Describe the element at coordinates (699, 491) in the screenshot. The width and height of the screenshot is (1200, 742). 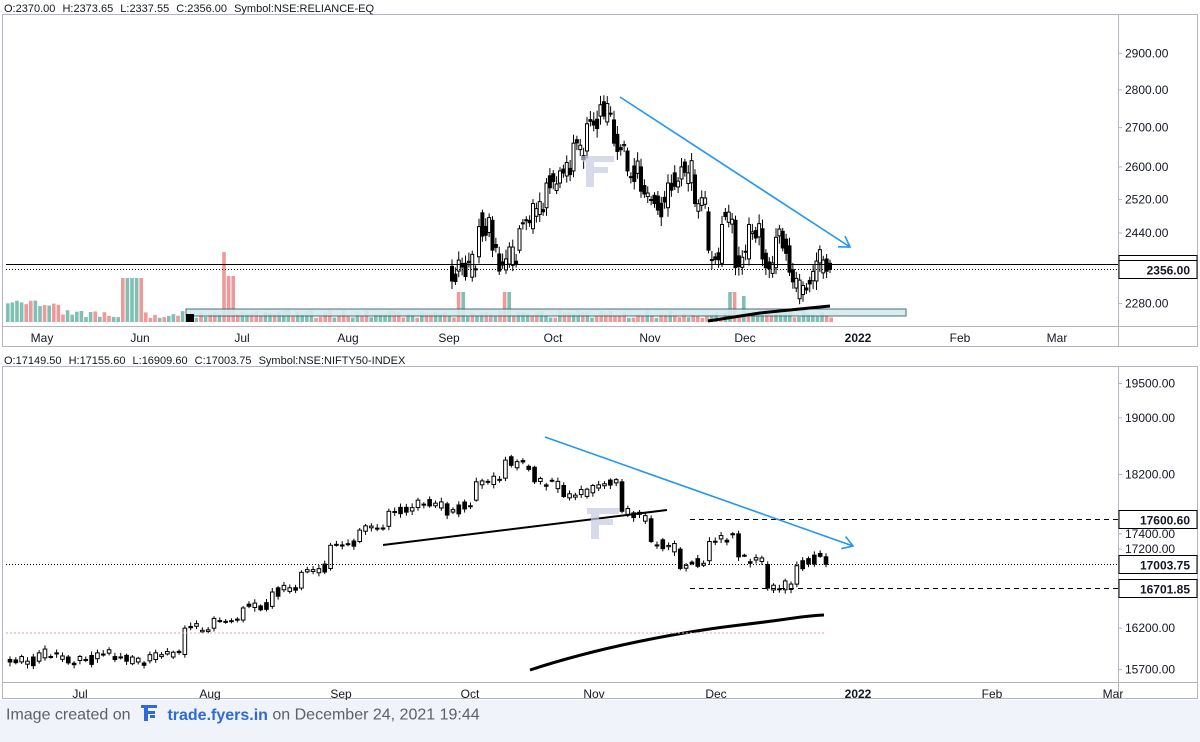
I see `trendline` at that location.